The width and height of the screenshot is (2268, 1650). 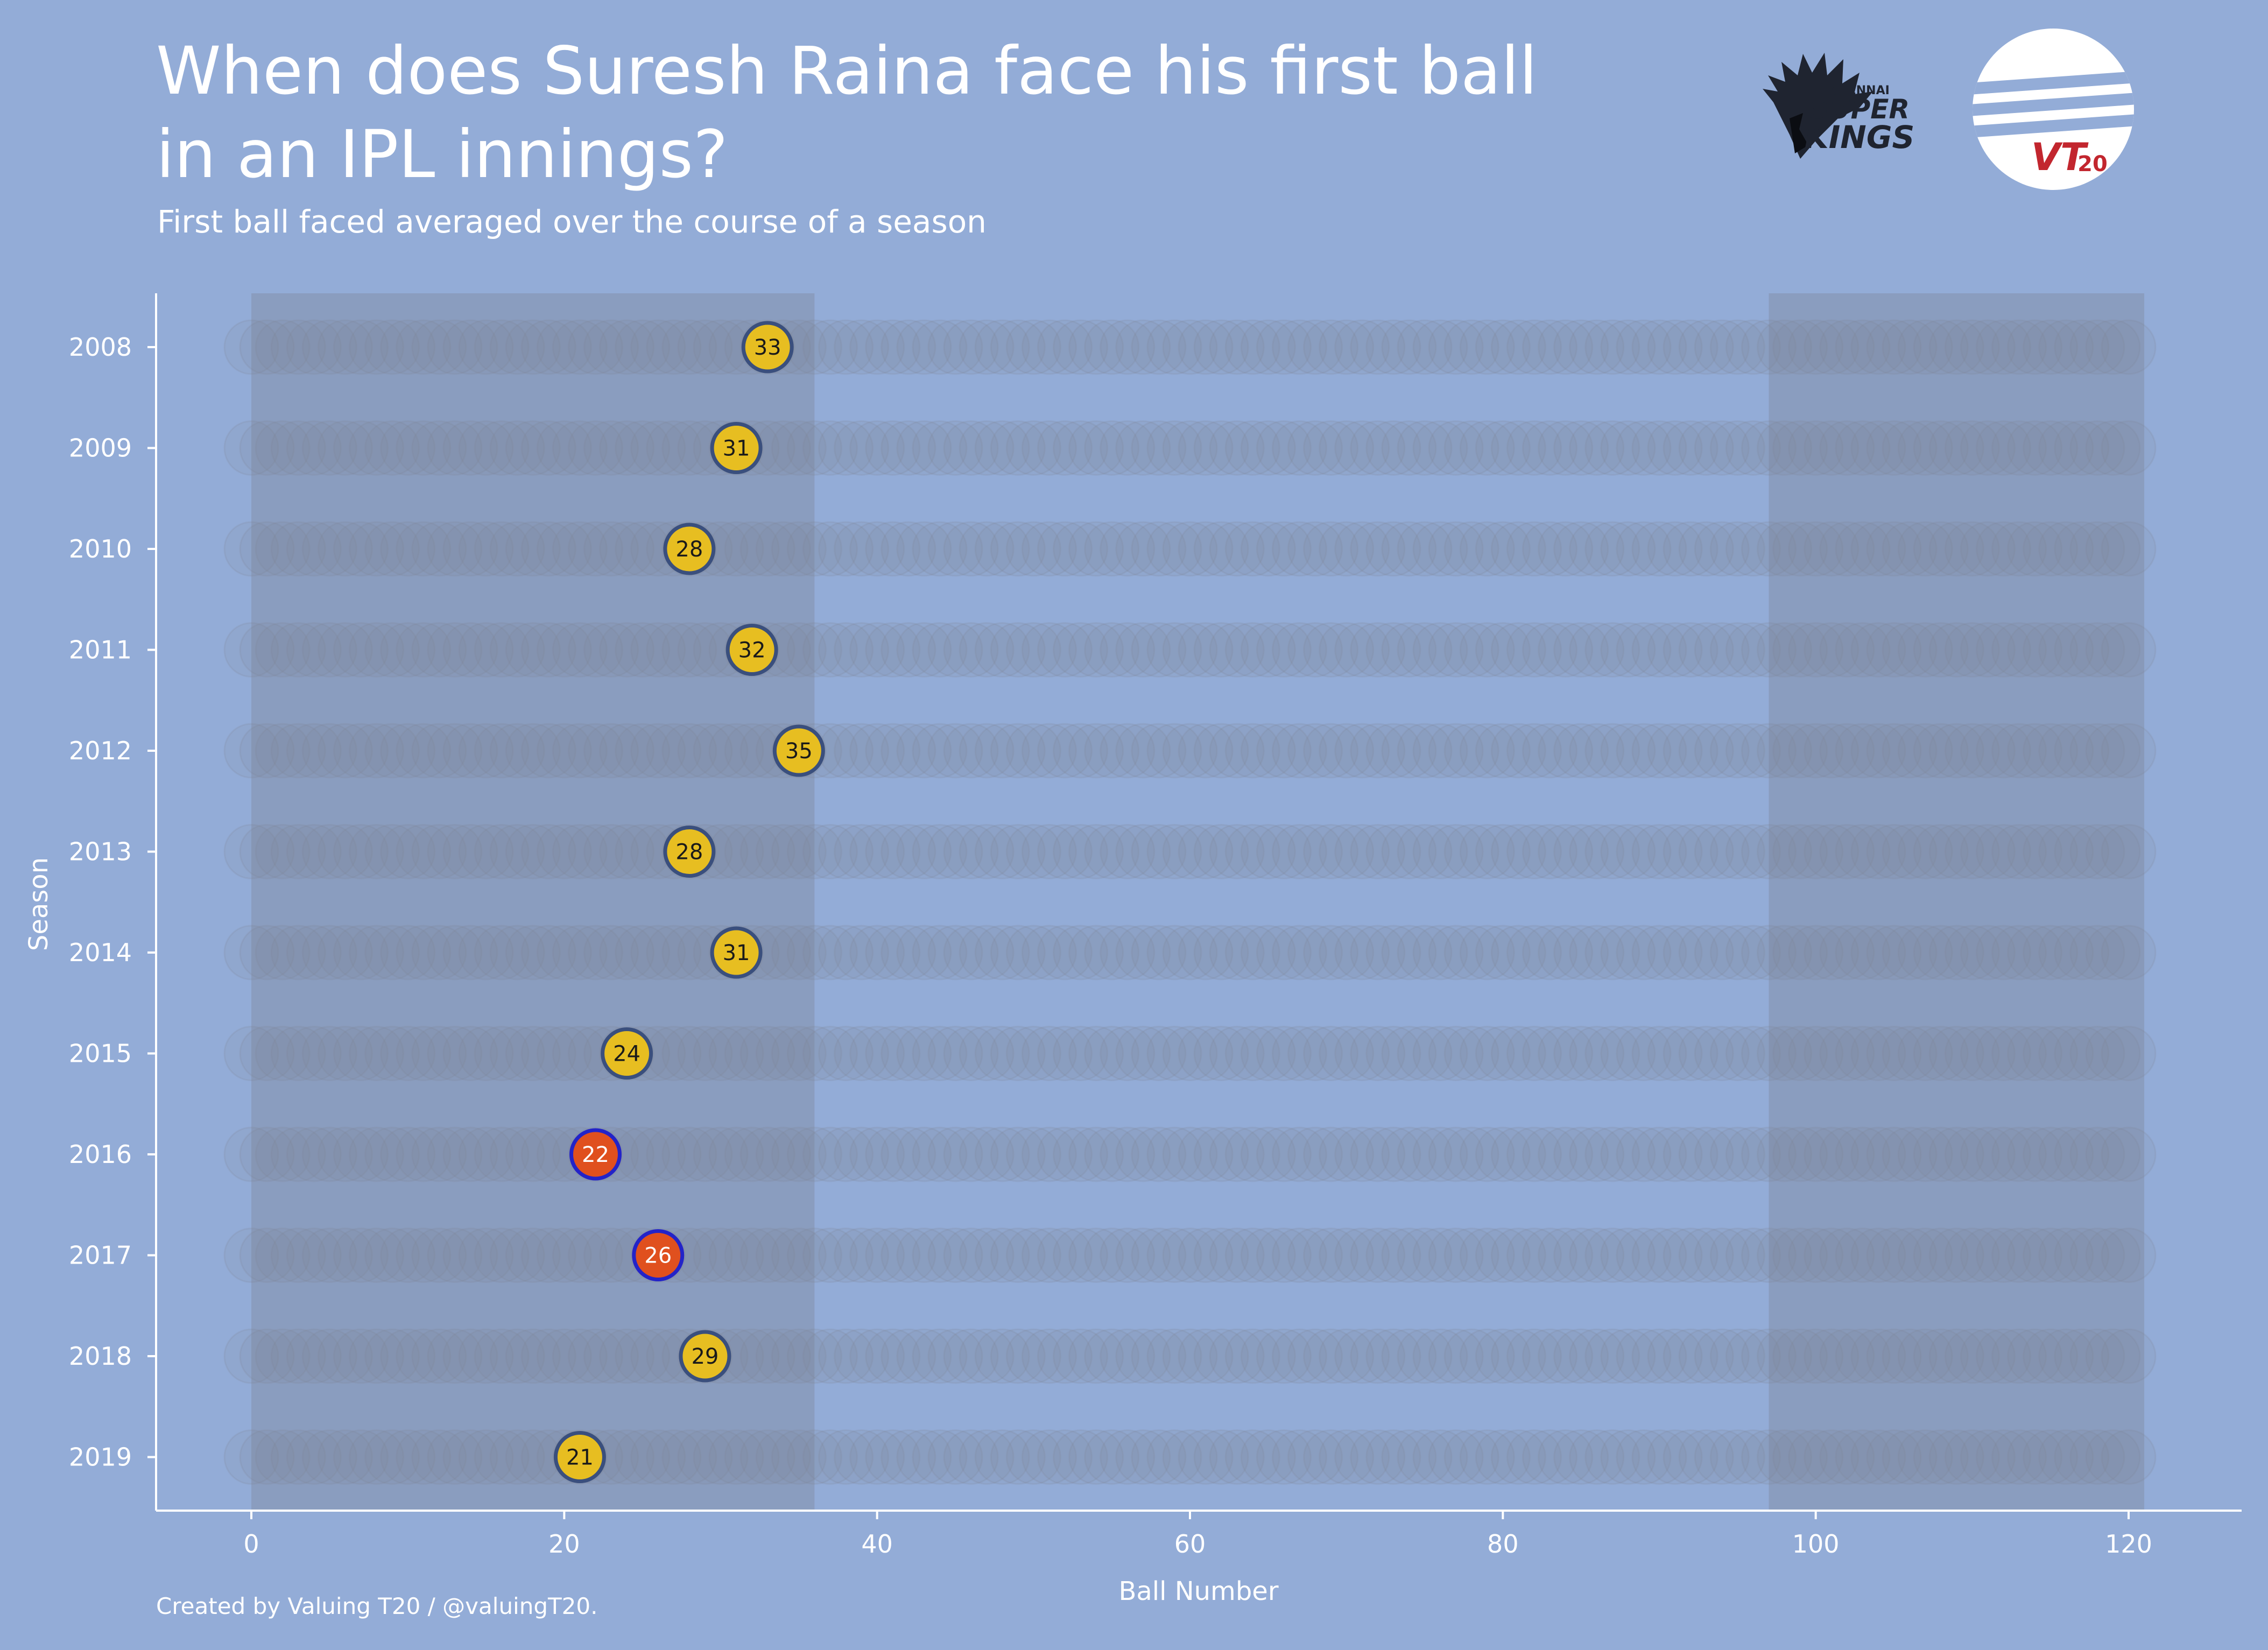 I want to click on first-ball-marker, so click(x=767, y=347).